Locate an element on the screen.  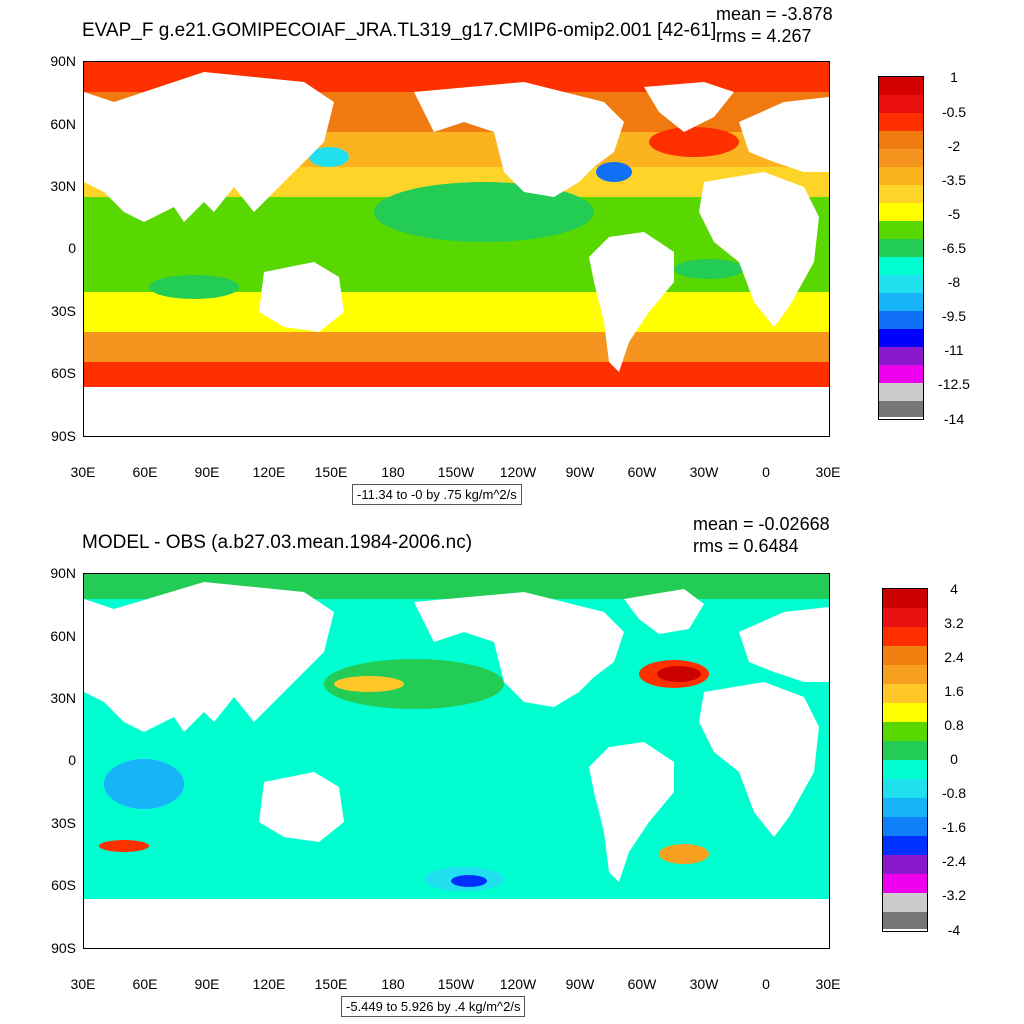
patch-gulfstream is located at coordinates (614, 172).